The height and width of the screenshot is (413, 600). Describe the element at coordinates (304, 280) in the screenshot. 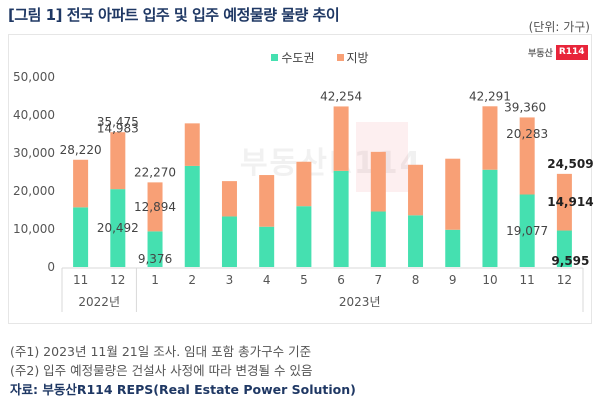

I see `x-tick-label: 5` at that location.